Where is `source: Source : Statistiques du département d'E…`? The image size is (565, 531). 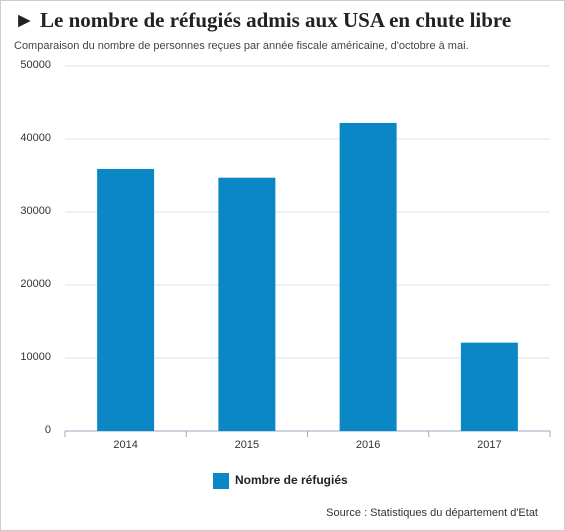
source: Source : Statistiques du département d'E… is located at coordinates (432, 513).